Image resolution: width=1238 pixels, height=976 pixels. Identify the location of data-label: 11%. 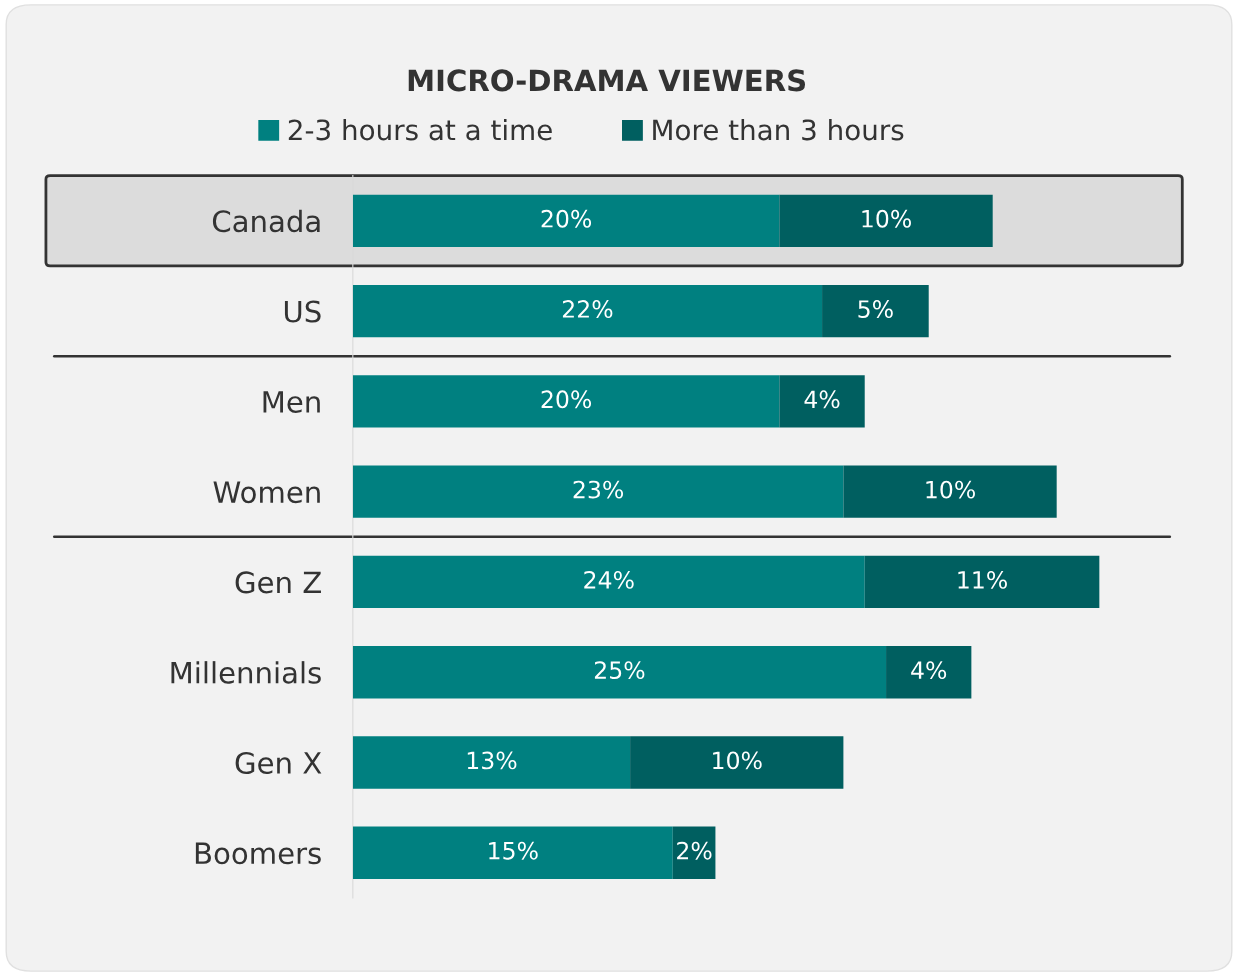
(982, 579).